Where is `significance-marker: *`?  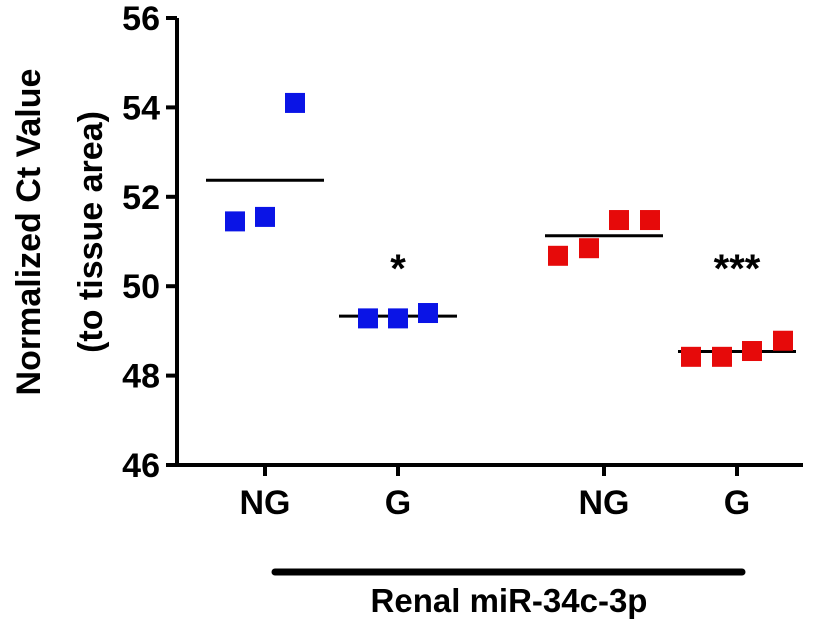 significance-marker: * is located at coordinates (398, 269).